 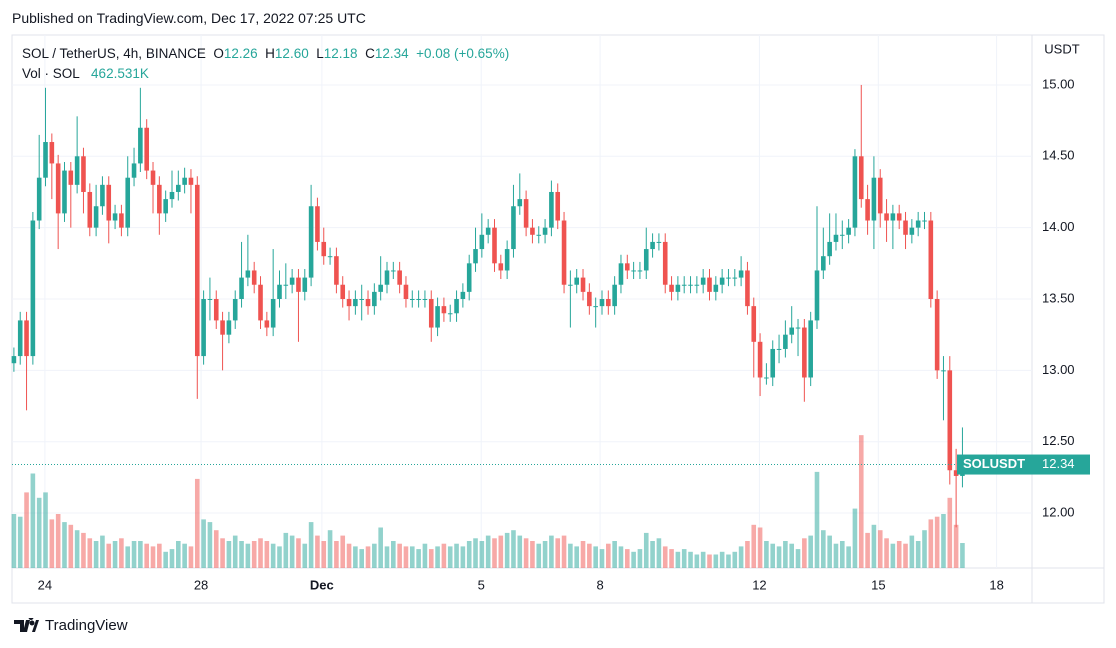 I want to click on y-tick-label: 15.00, so click(x=1058, y=83).